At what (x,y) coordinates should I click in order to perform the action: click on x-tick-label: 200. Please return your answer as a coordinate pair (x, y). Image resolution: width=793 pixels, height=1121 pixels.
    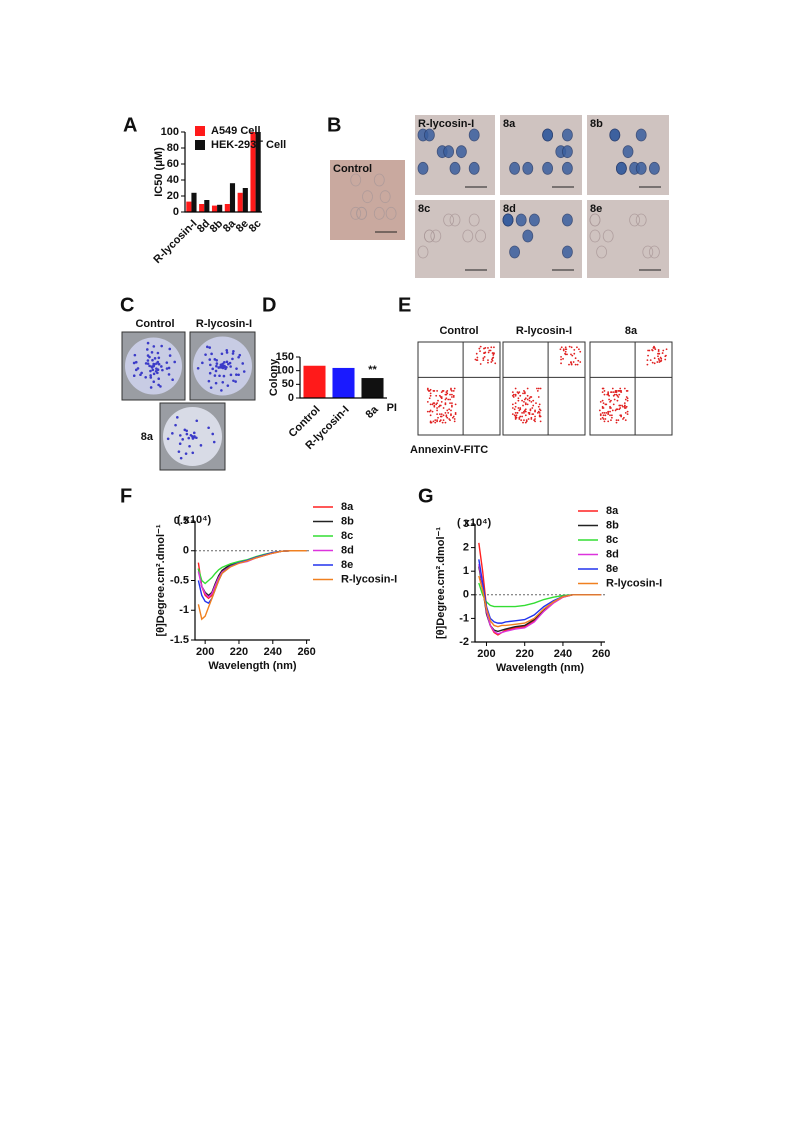
    Looking at the image, I should click on (205, 652).